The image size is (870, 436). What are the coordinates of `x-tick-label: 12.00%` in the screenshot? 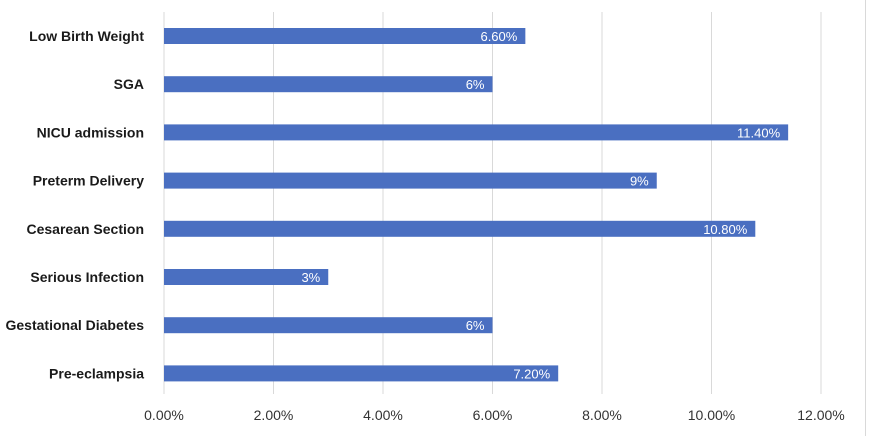 It's located at (820, 415).